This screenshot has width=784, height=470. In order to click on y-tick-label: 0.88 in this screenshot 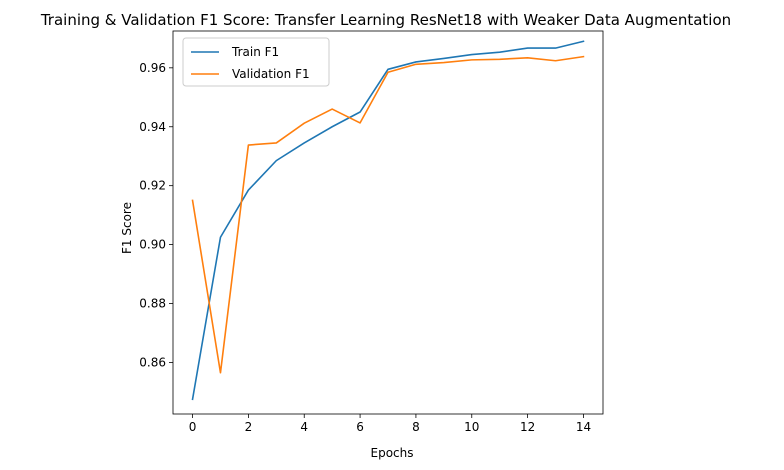, I will do `click(152, 304)`.